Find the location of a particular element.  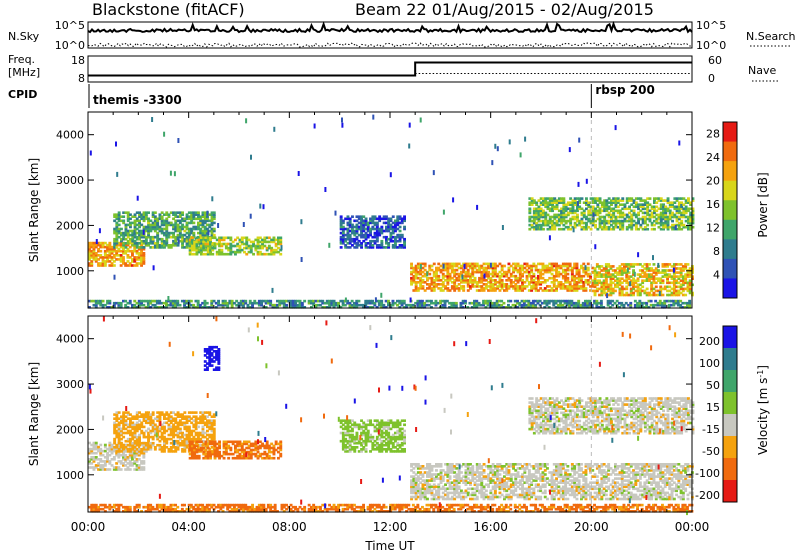

colorbar-tick-label: 20 is located at coordinates (713, 181).